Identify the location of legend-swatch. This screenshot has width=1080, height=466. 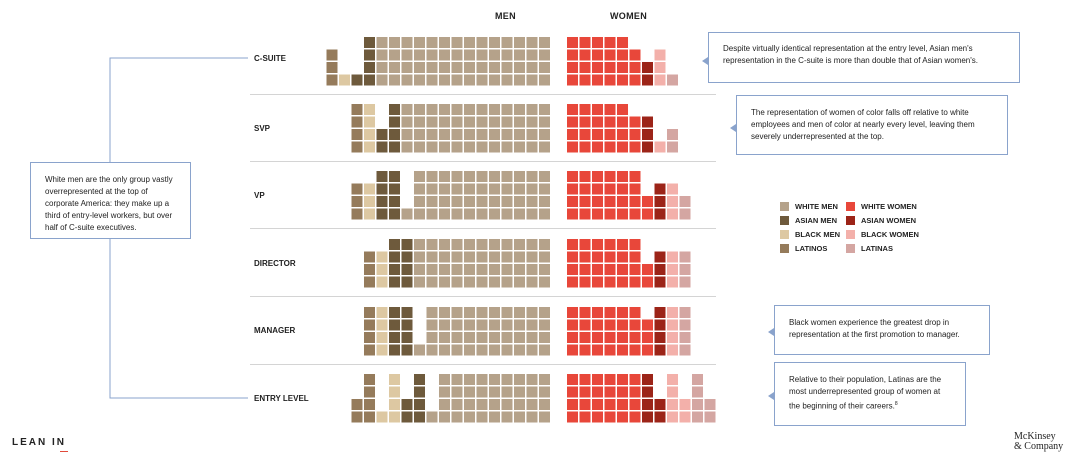
(850, 248).